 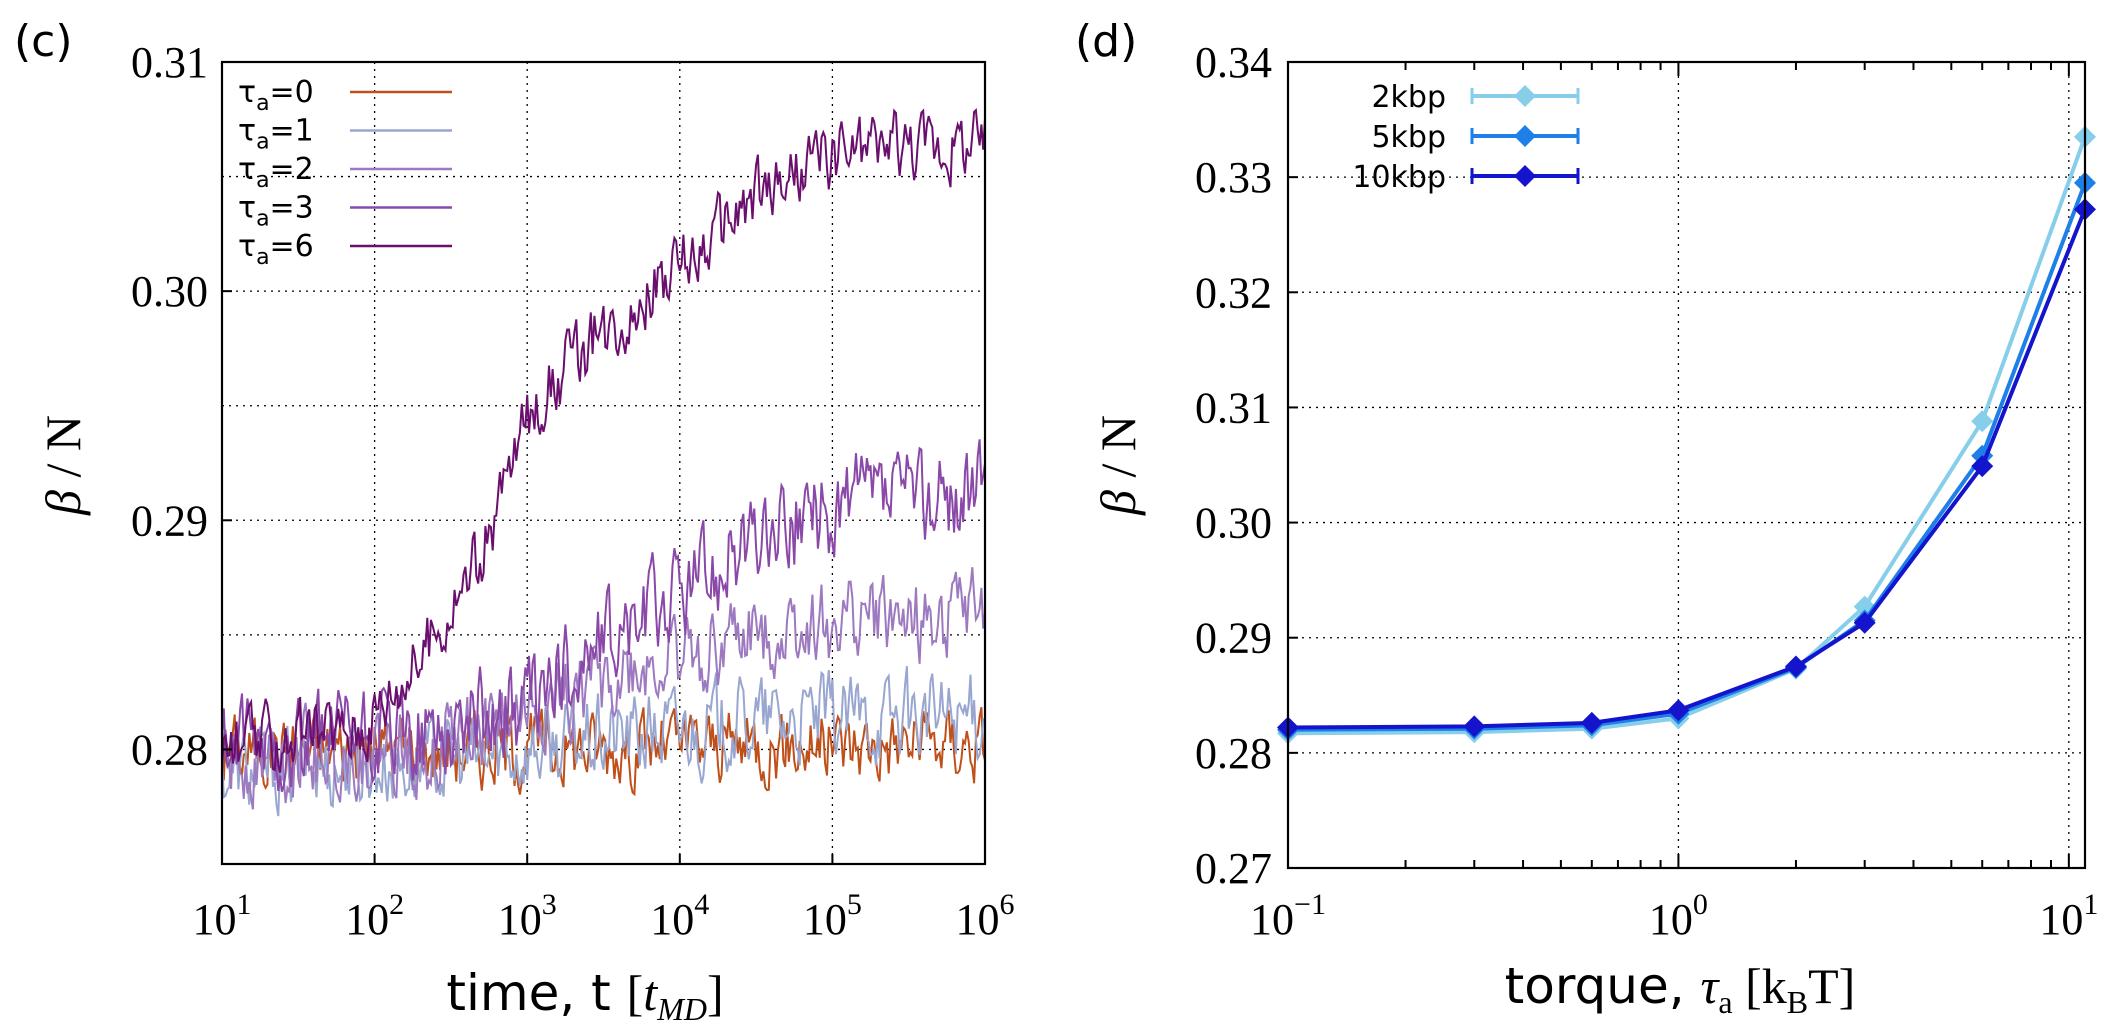 I want to click on d-legend-label: 10kbp, so click(x=1399, y=177).